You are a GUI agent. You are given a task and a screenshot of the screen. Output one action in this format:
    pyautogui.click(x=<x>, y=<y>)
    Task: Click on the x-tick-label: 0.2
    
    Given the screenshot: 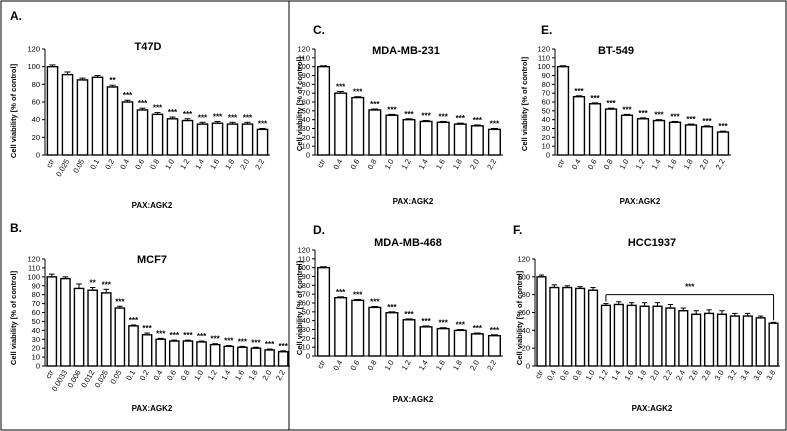 What is the action you would take?
    pyautogui.click(x=144, y=376)
    